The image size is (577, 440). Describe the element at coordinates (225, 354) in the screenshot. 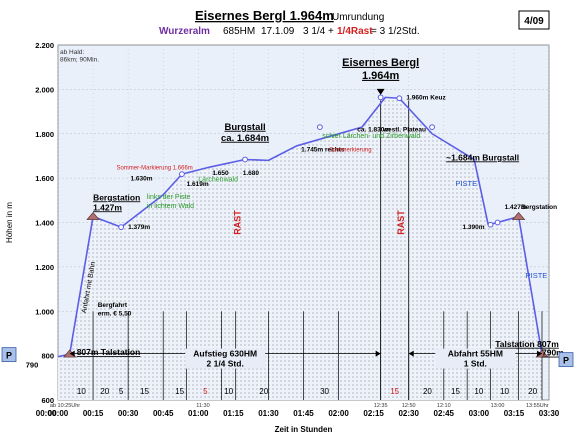

I see `aufstieg-label: Aufstieg 630HM` at that location.